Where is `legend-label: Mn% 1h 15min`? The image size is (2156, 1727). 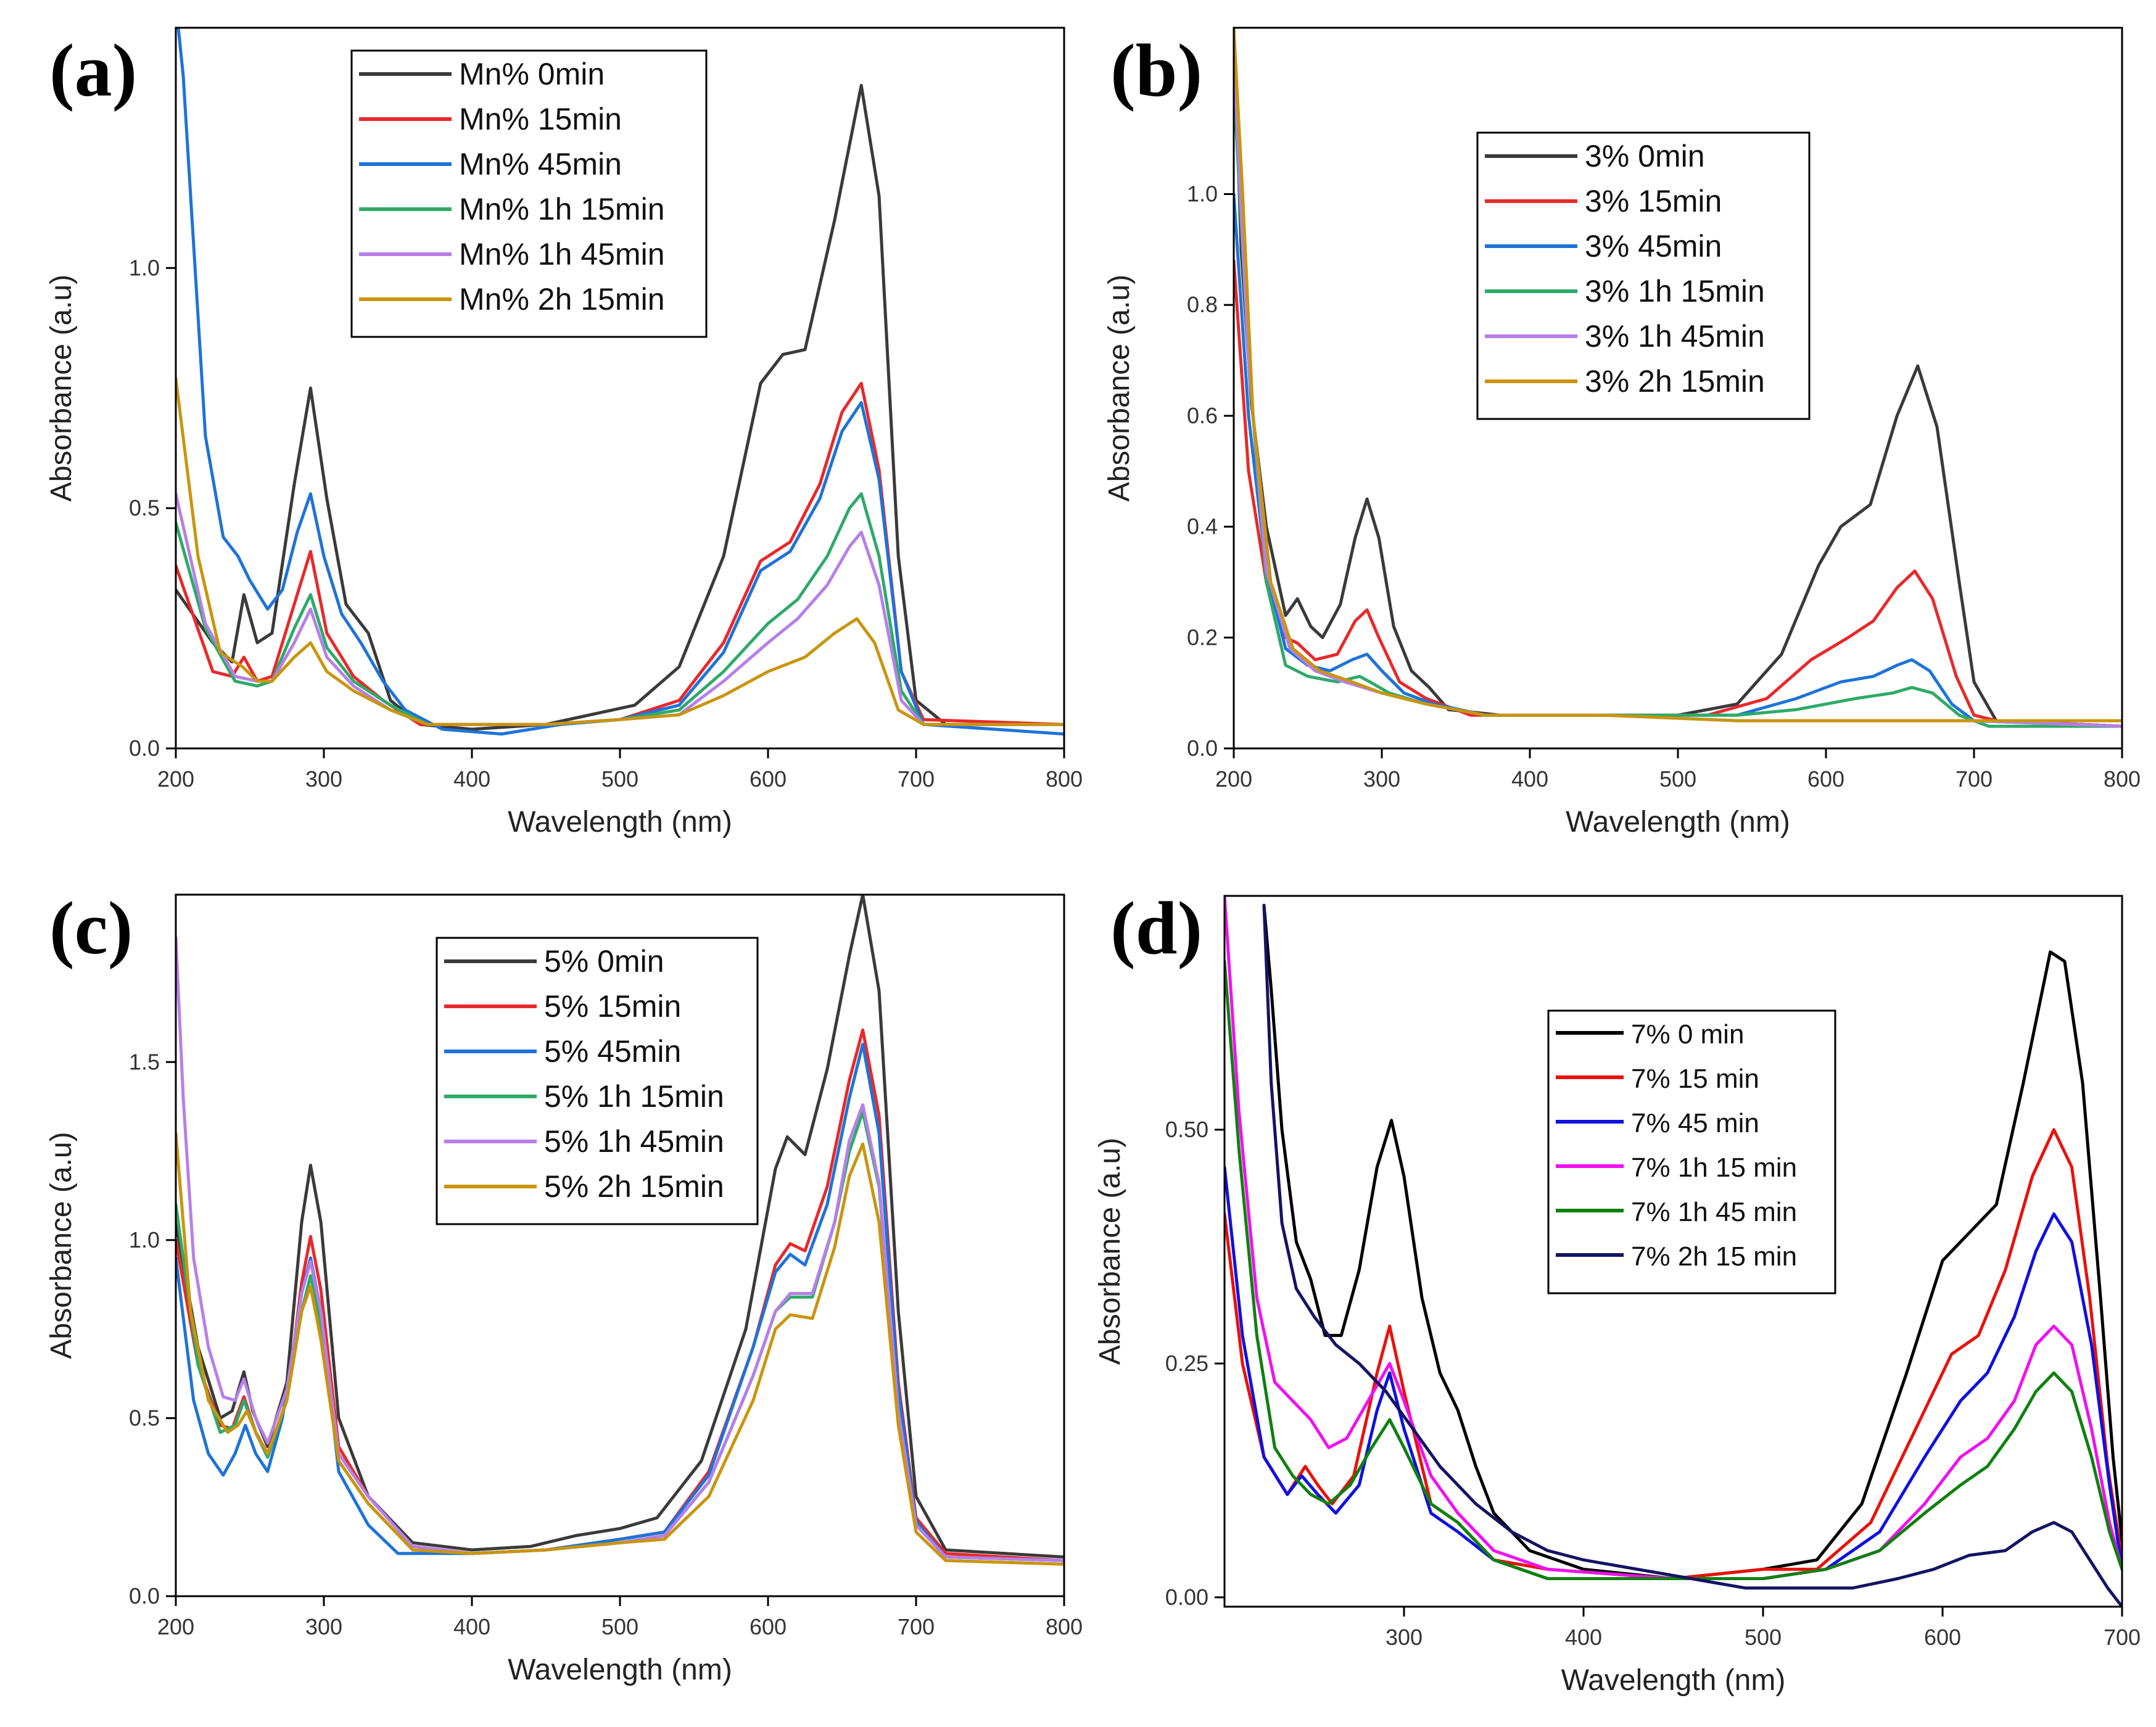
legend-label: Mn% 1h 15min is located at coordinates (562, 209).